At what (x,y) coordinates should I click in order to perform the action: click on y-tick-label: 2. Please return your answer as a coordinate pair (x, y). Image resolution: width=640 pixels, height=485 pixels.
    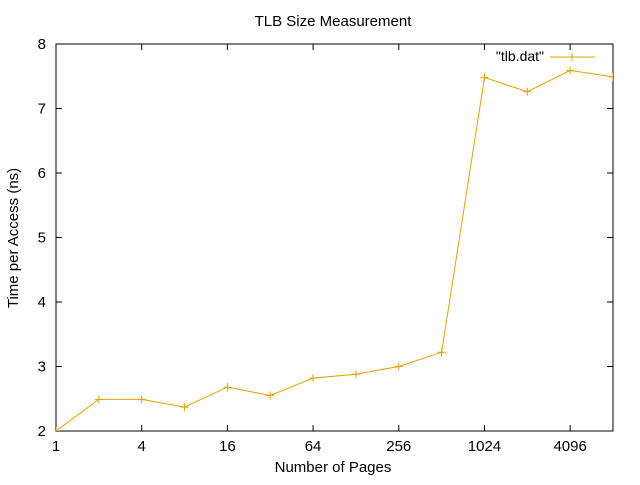
    Looking at the image, I should click on (42, 431).